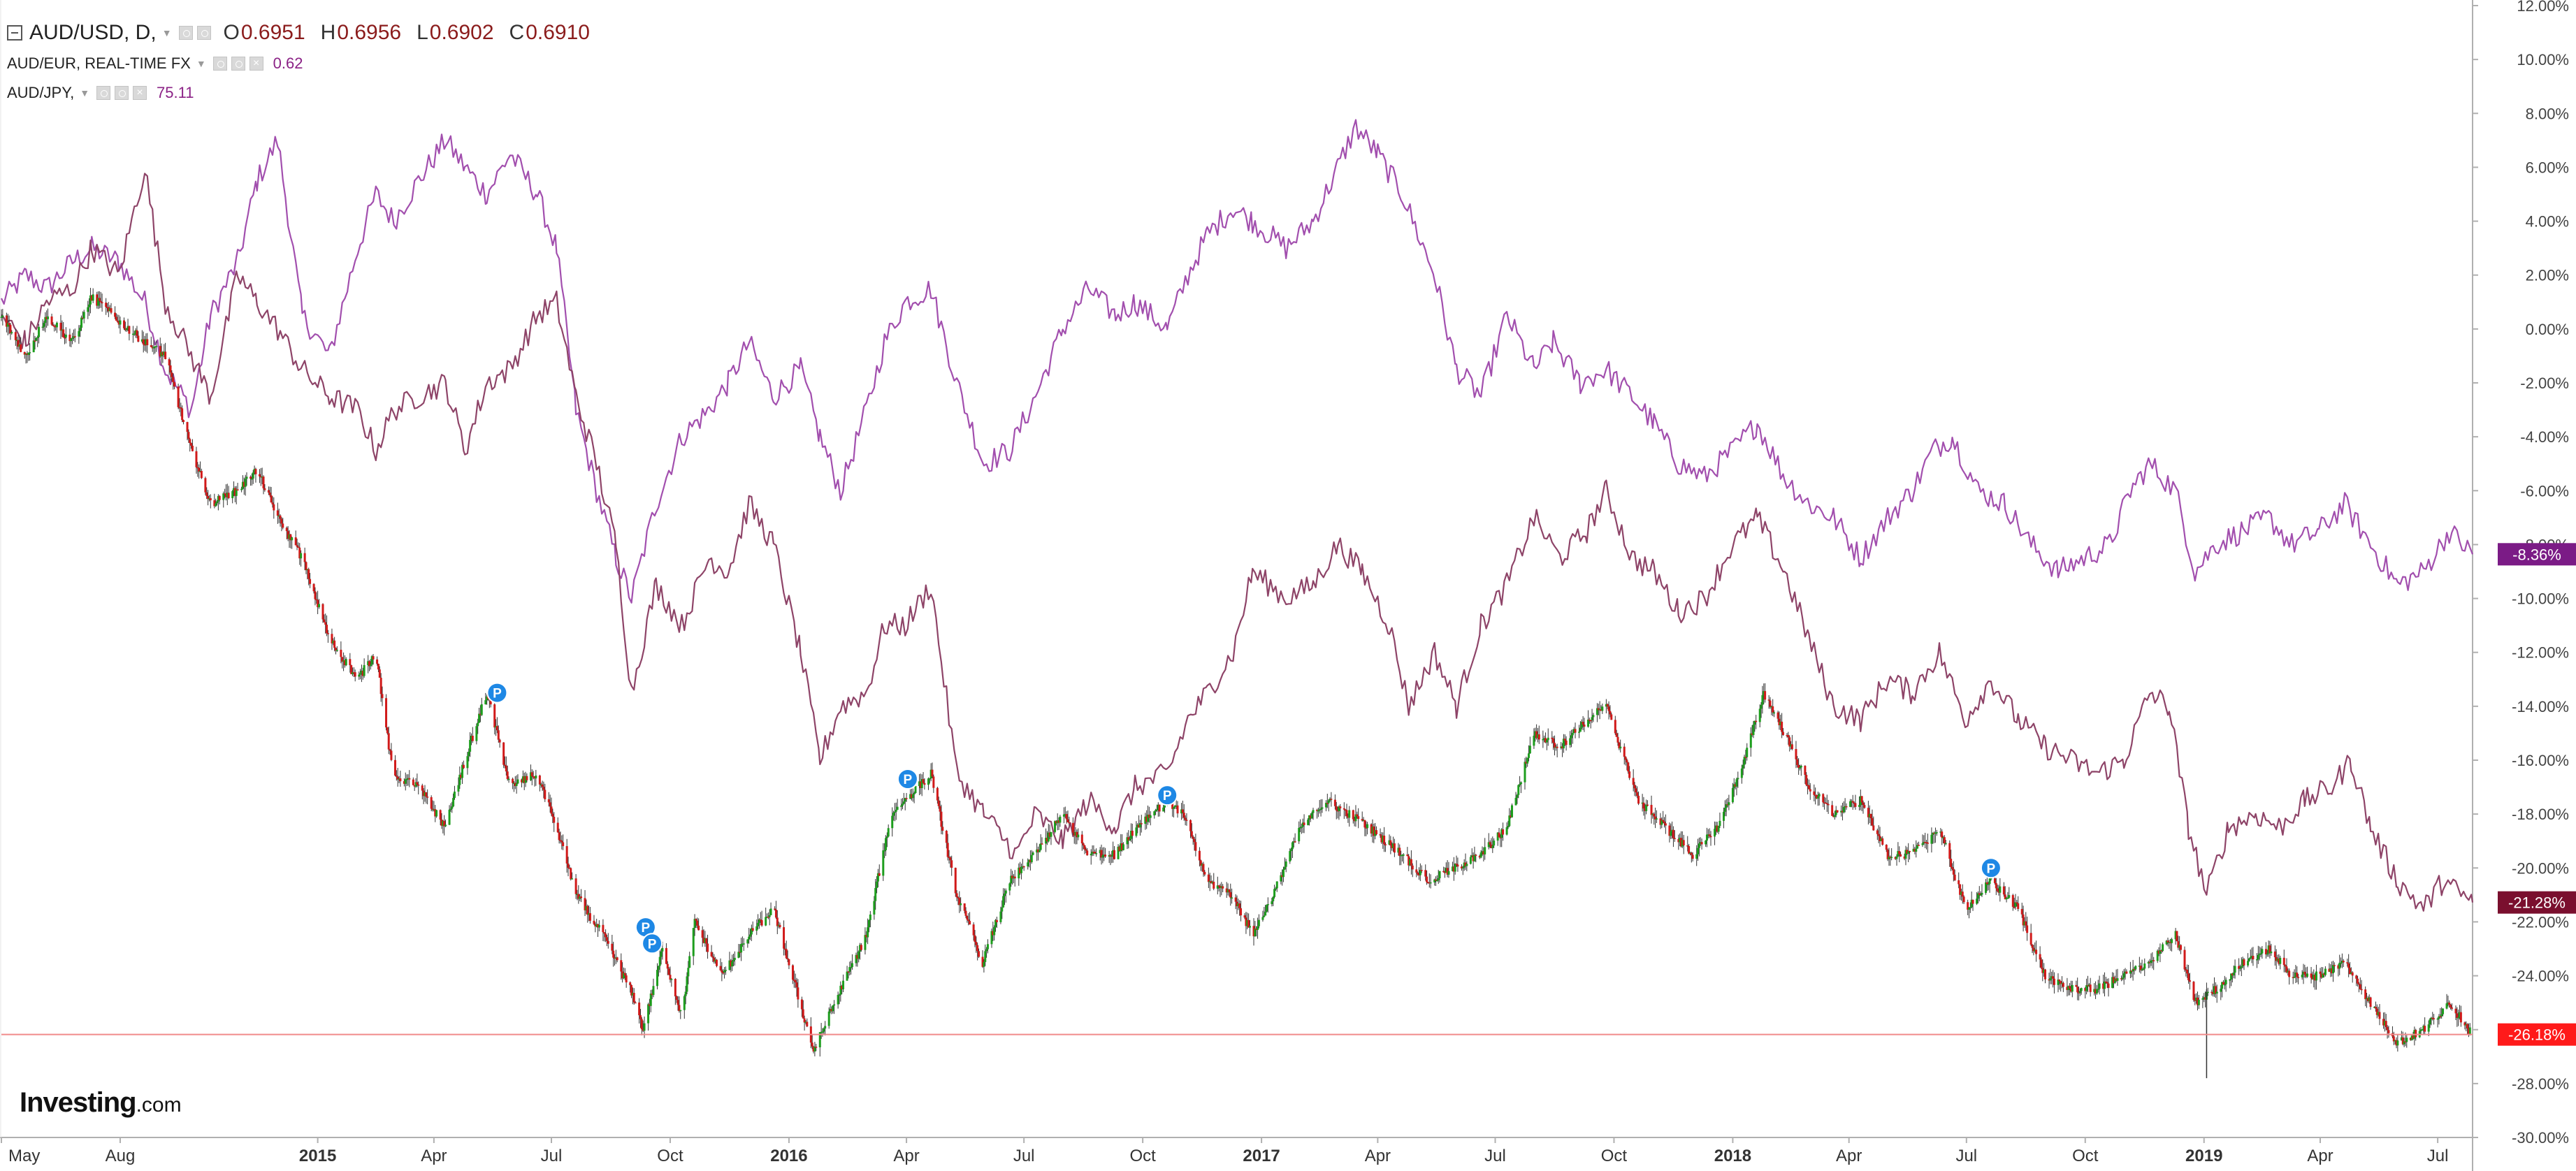 The height and width of the screenshot is (1171, 2576). I want to click on legend-symbol-aud-jpy: AUD/JPY,, so click(41, 92).